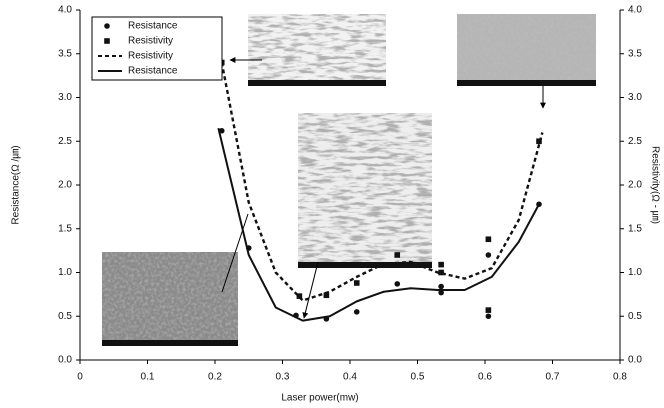  I want to click on y2-axis-title: Resistivity(Ω - ㎛), so click(654, 185).